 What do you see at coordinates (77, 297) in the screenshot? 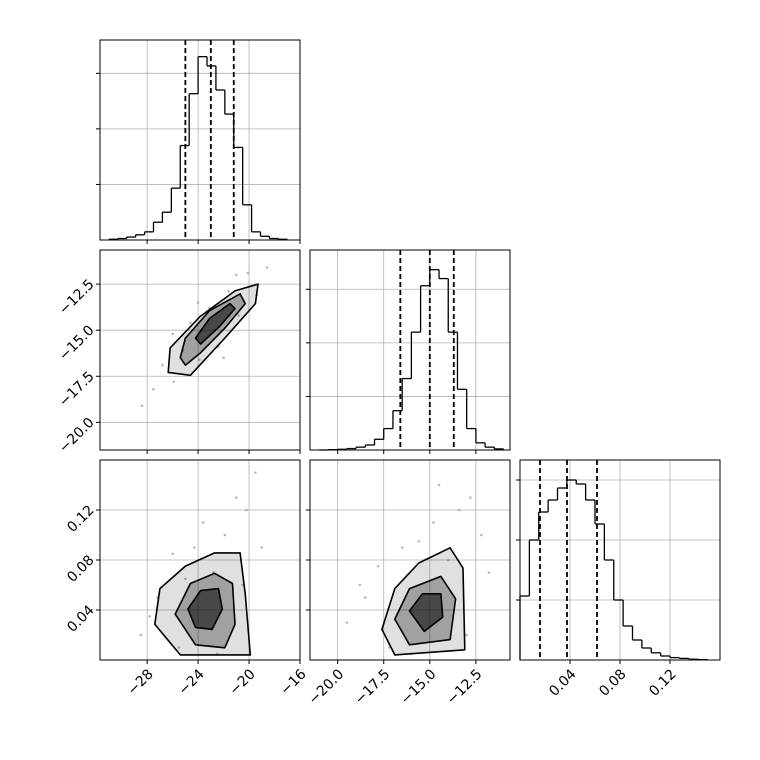
I see `y-tick-label: −12.5` at bounding box center [77, 297].